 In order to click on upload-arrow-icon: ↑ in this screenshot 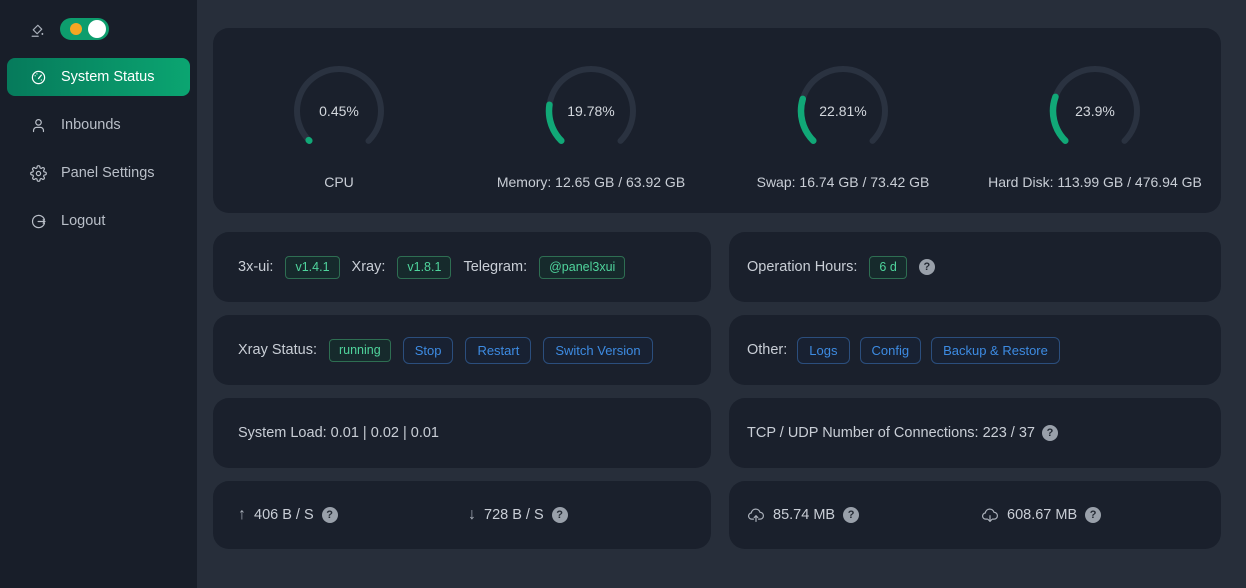, I will do `click(242, 514)`.